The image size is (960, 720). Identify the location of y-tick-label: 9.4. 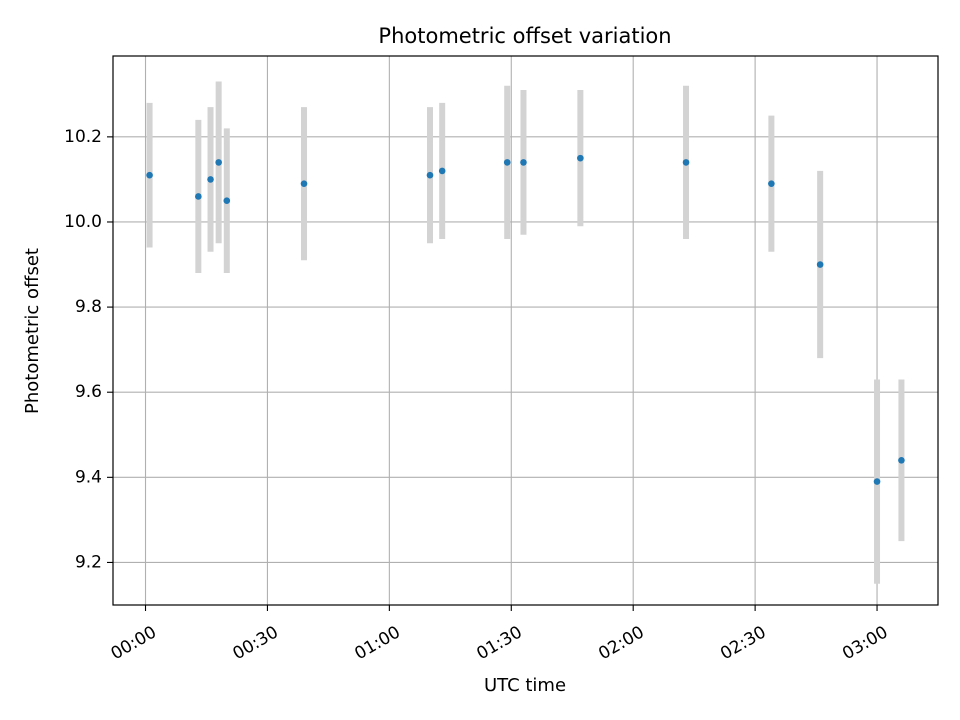
(88, 477).